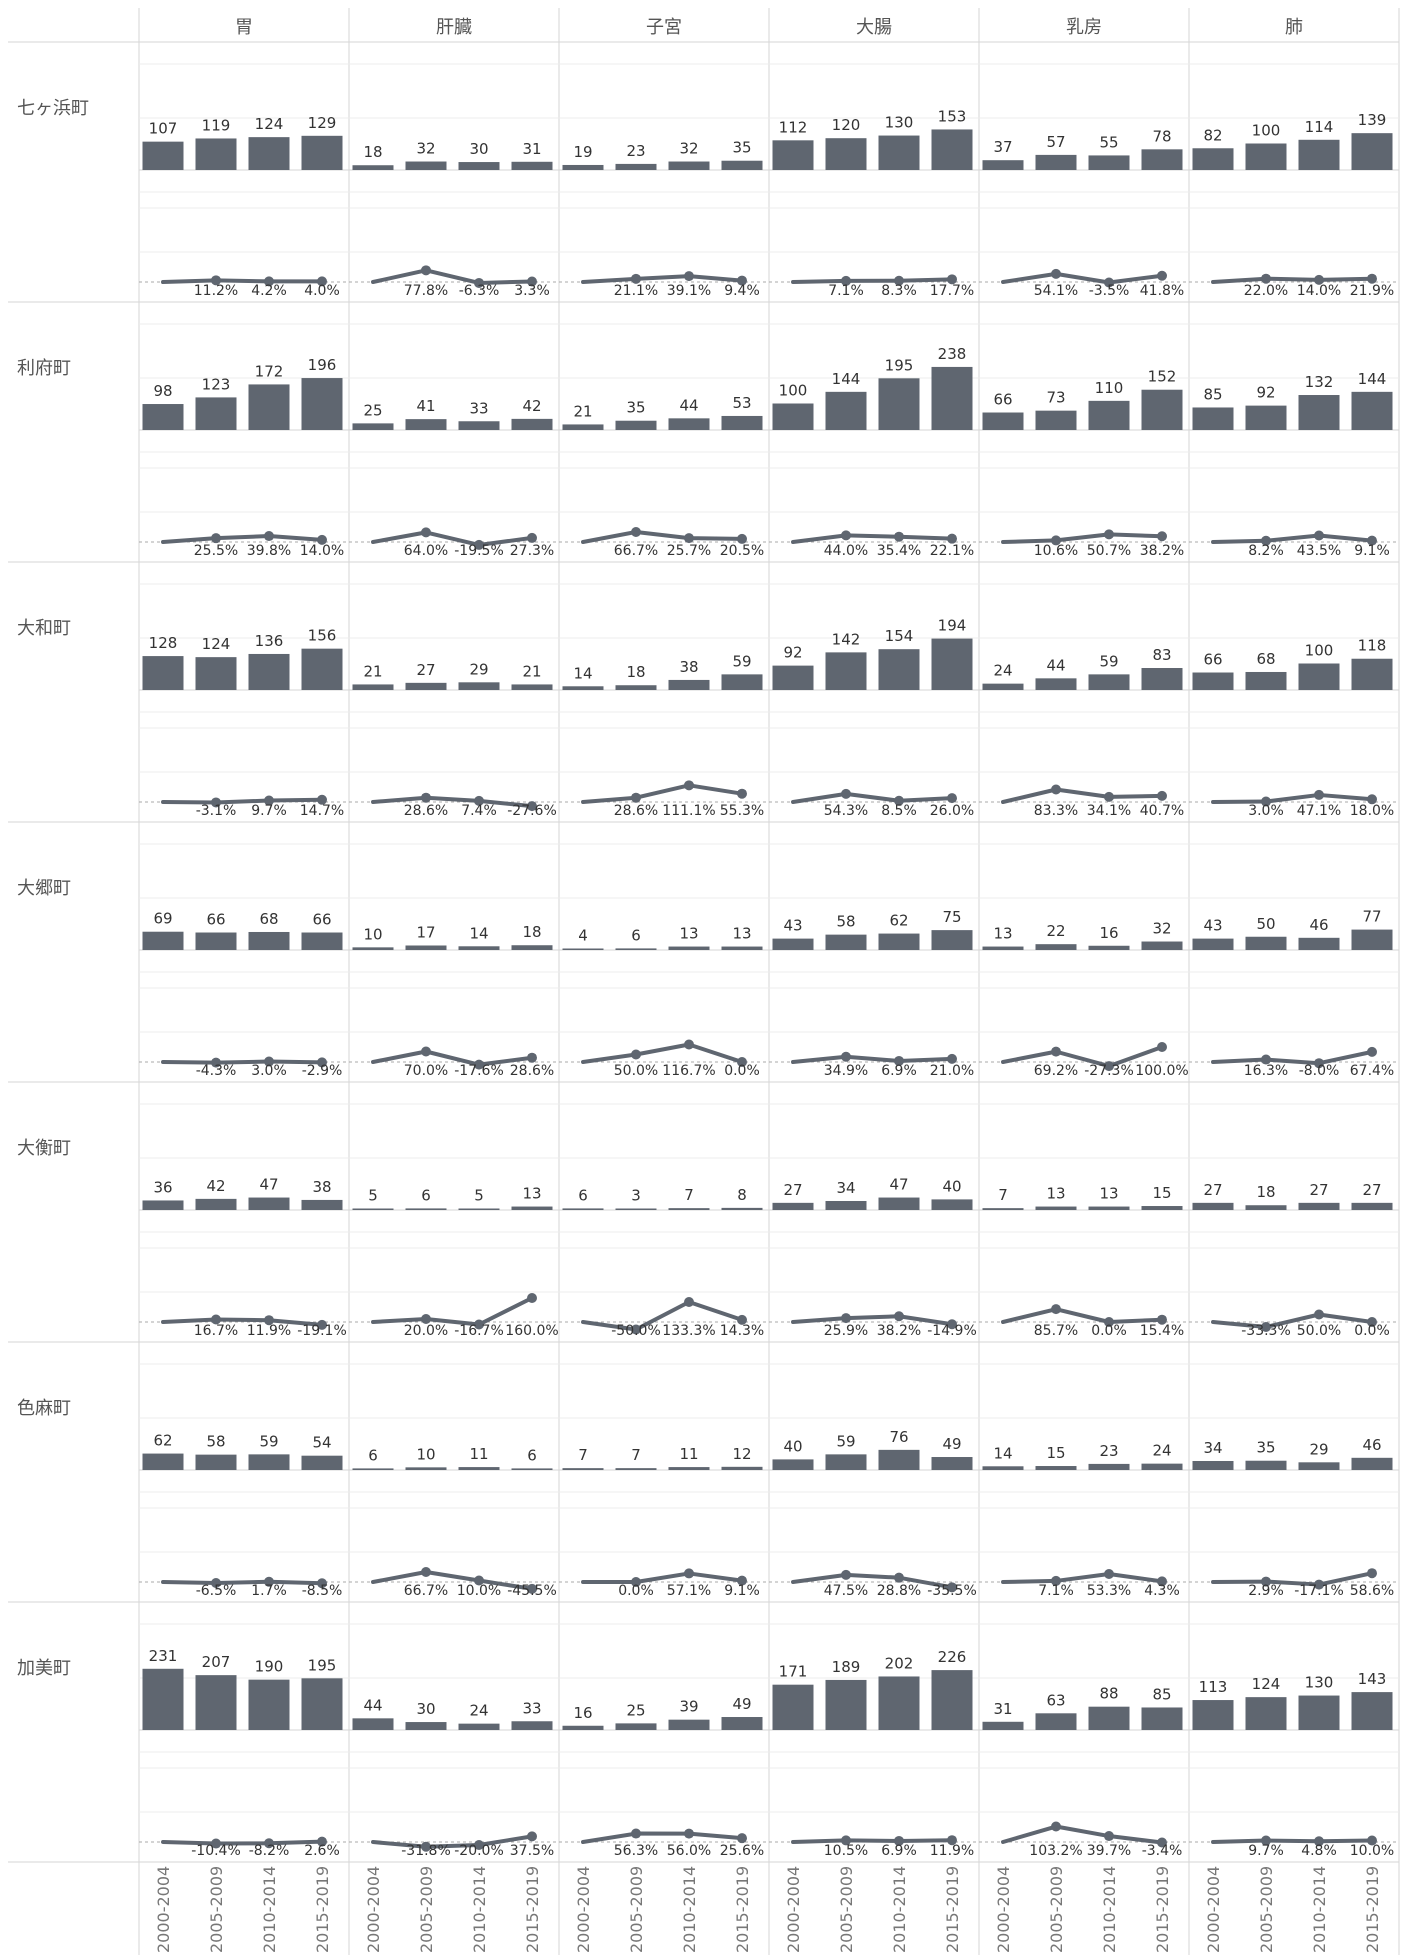 The width and height of the screenshot is (1412, 1955). Describe the element at coordinates (1161, 1193) in the screenshot. I see `count-label: 15` at that location.